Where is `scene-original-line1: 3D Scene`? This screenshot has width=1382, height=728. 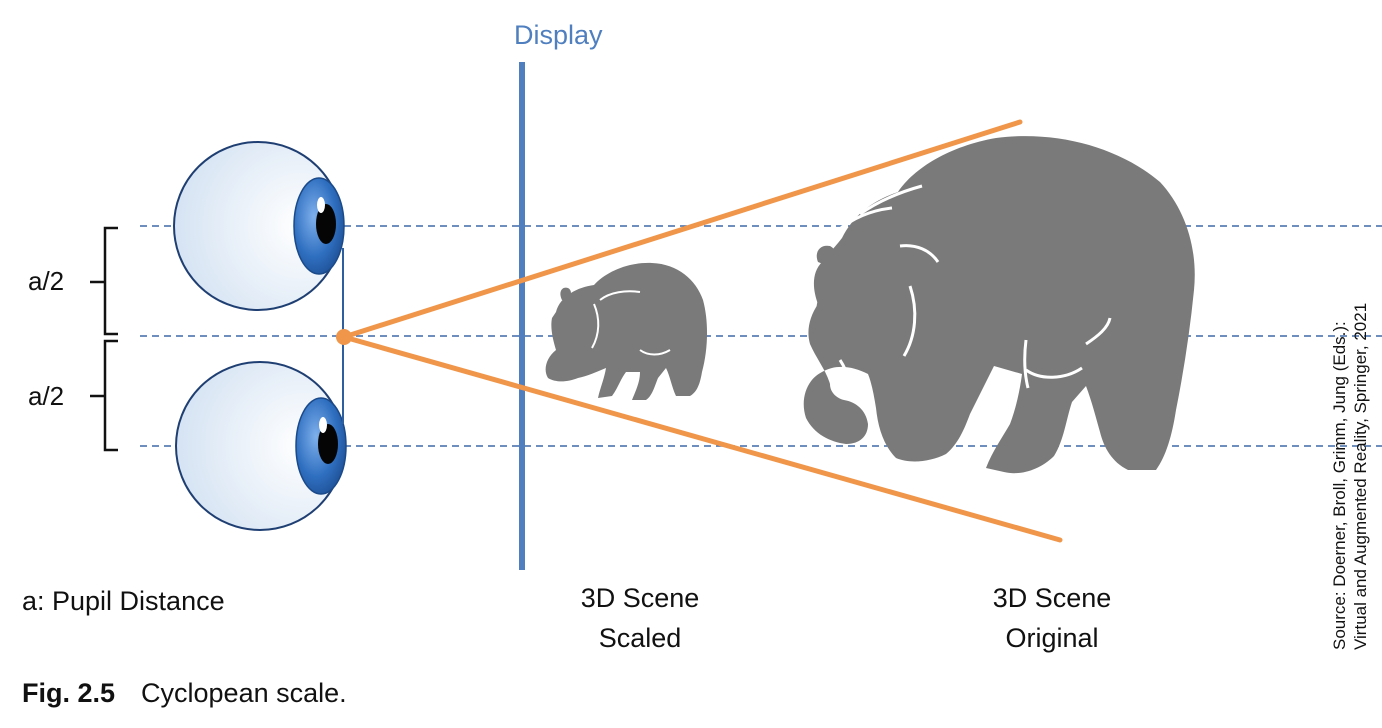 scene-original-line1: 3D Scene is located at coordinates (1052, 598).